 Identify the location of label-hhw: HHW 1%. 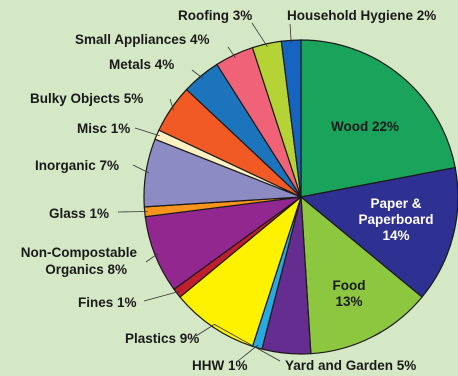
(220, 365).